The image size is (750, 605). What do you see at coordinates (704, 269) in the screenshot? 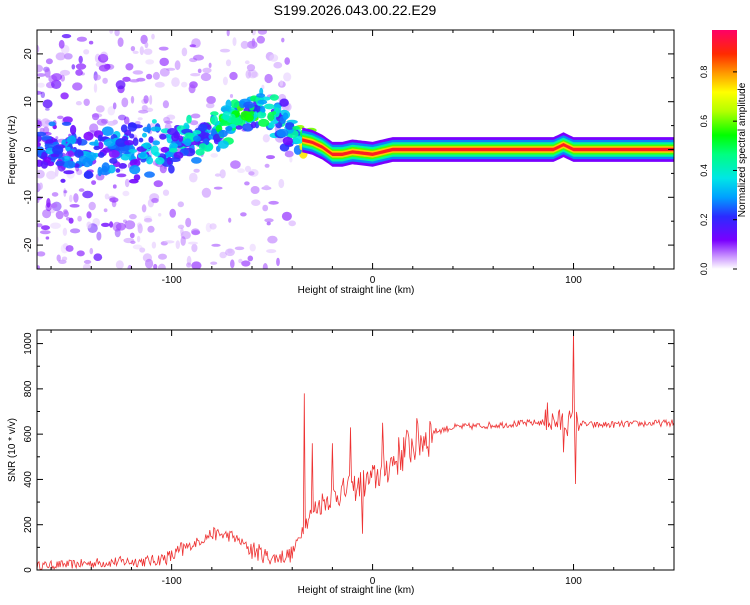
I see `colorbar-tick-label: 0.0` at bounding box center [704, 269].